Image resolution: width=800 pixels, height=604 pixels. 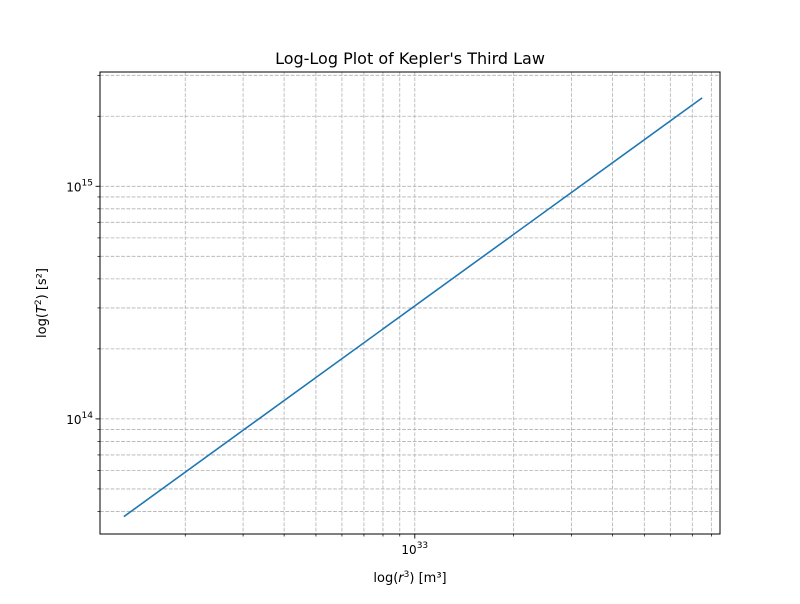 I want to click on y-tick-label: 1015, so click(x=79, y=186).